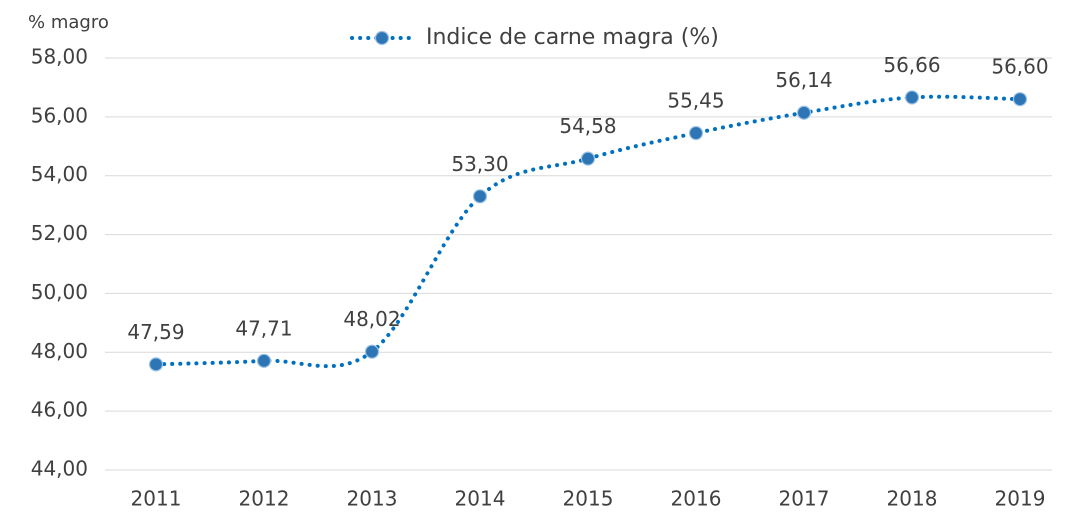  Describe the element at coordinates (372, 499) in the screenshot. I see `x-tick-label: 2013` at that location.